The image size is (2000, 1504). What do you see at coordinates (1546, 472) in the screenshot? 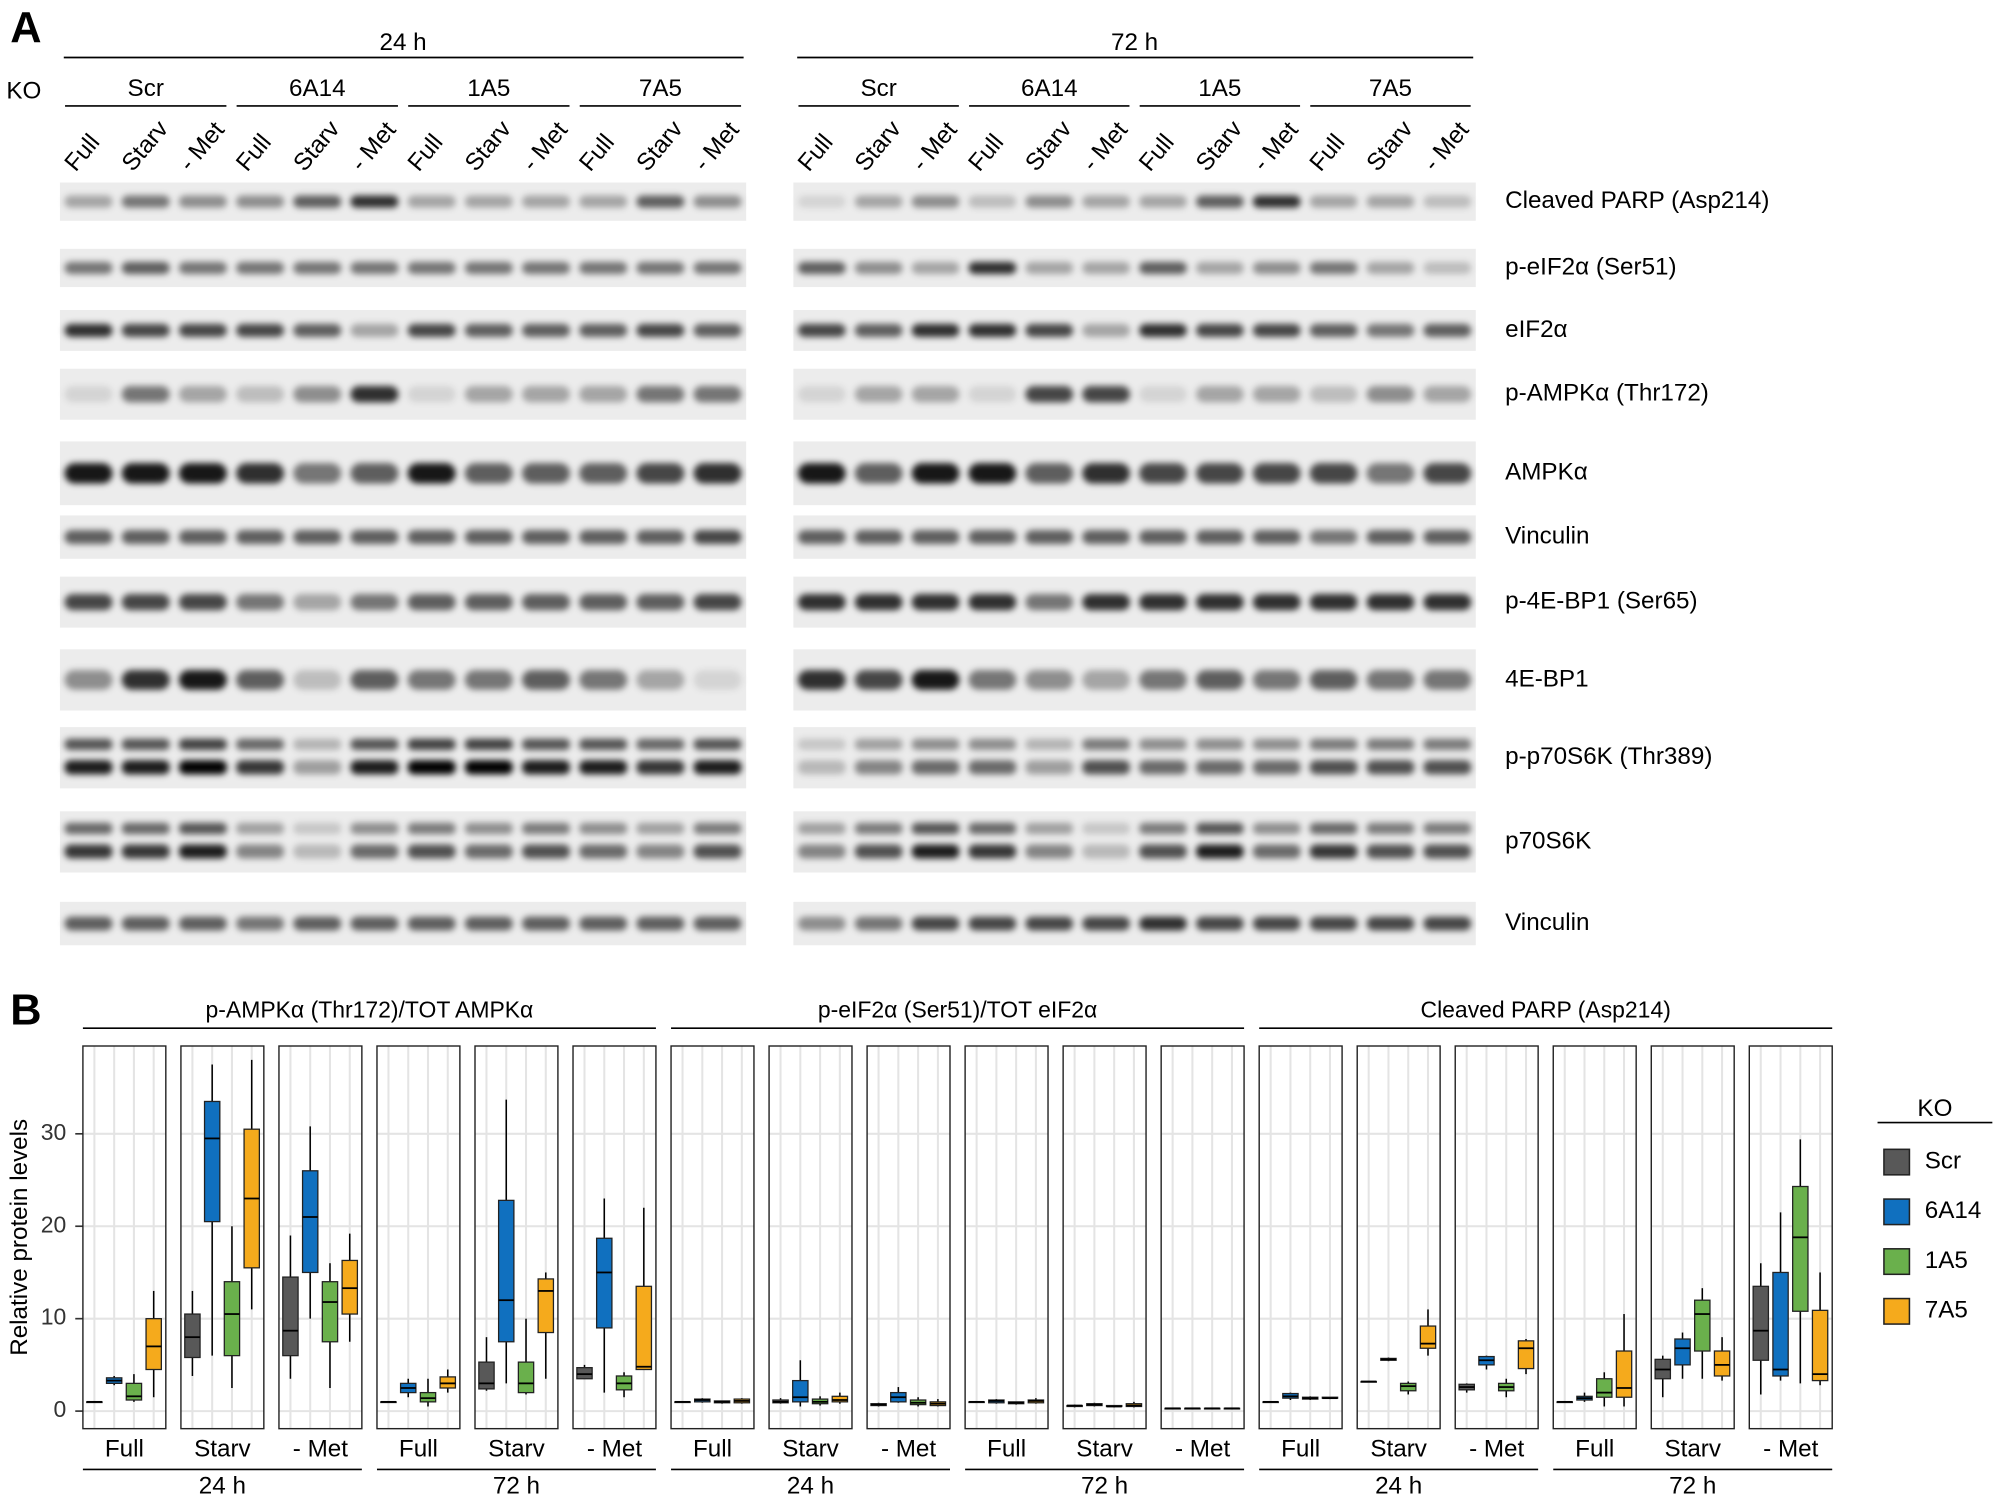
I see `protein-label: AMPKα` at bounding box center [1546, 472].